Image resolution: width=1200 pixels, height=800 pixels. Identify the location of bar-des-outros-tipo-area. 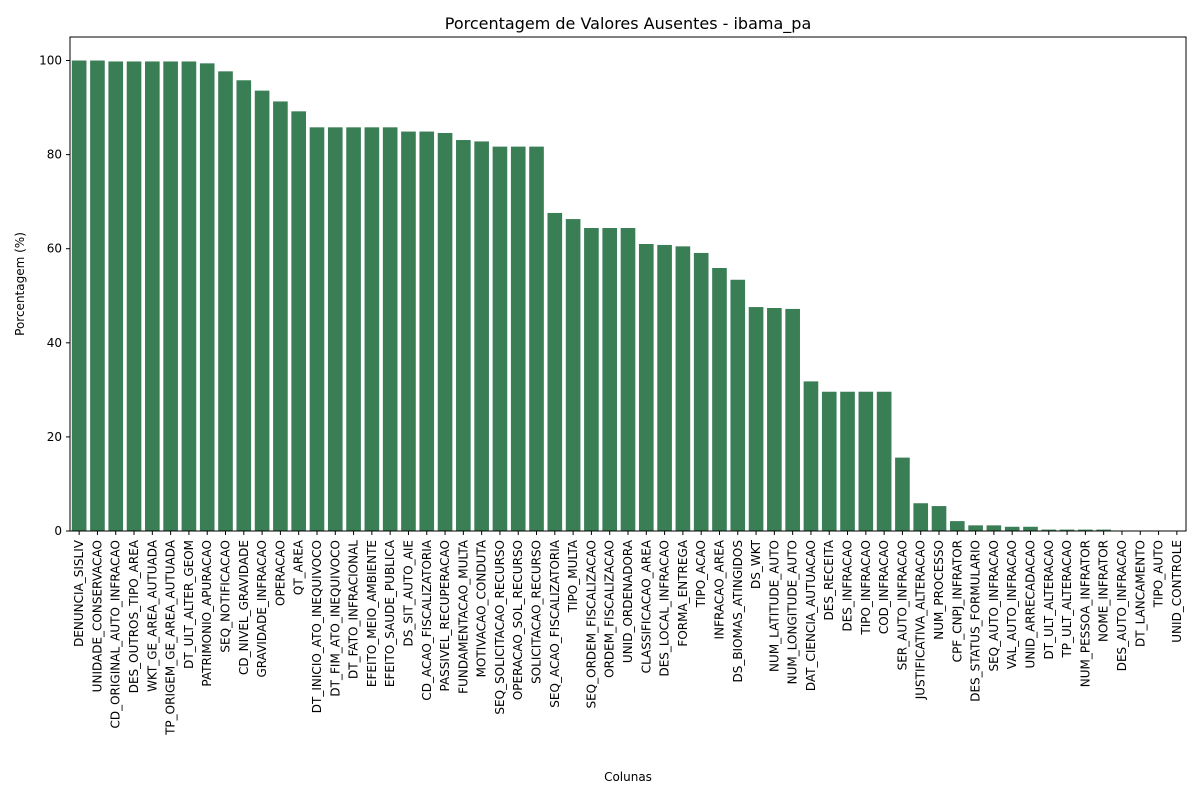
(134, 296).